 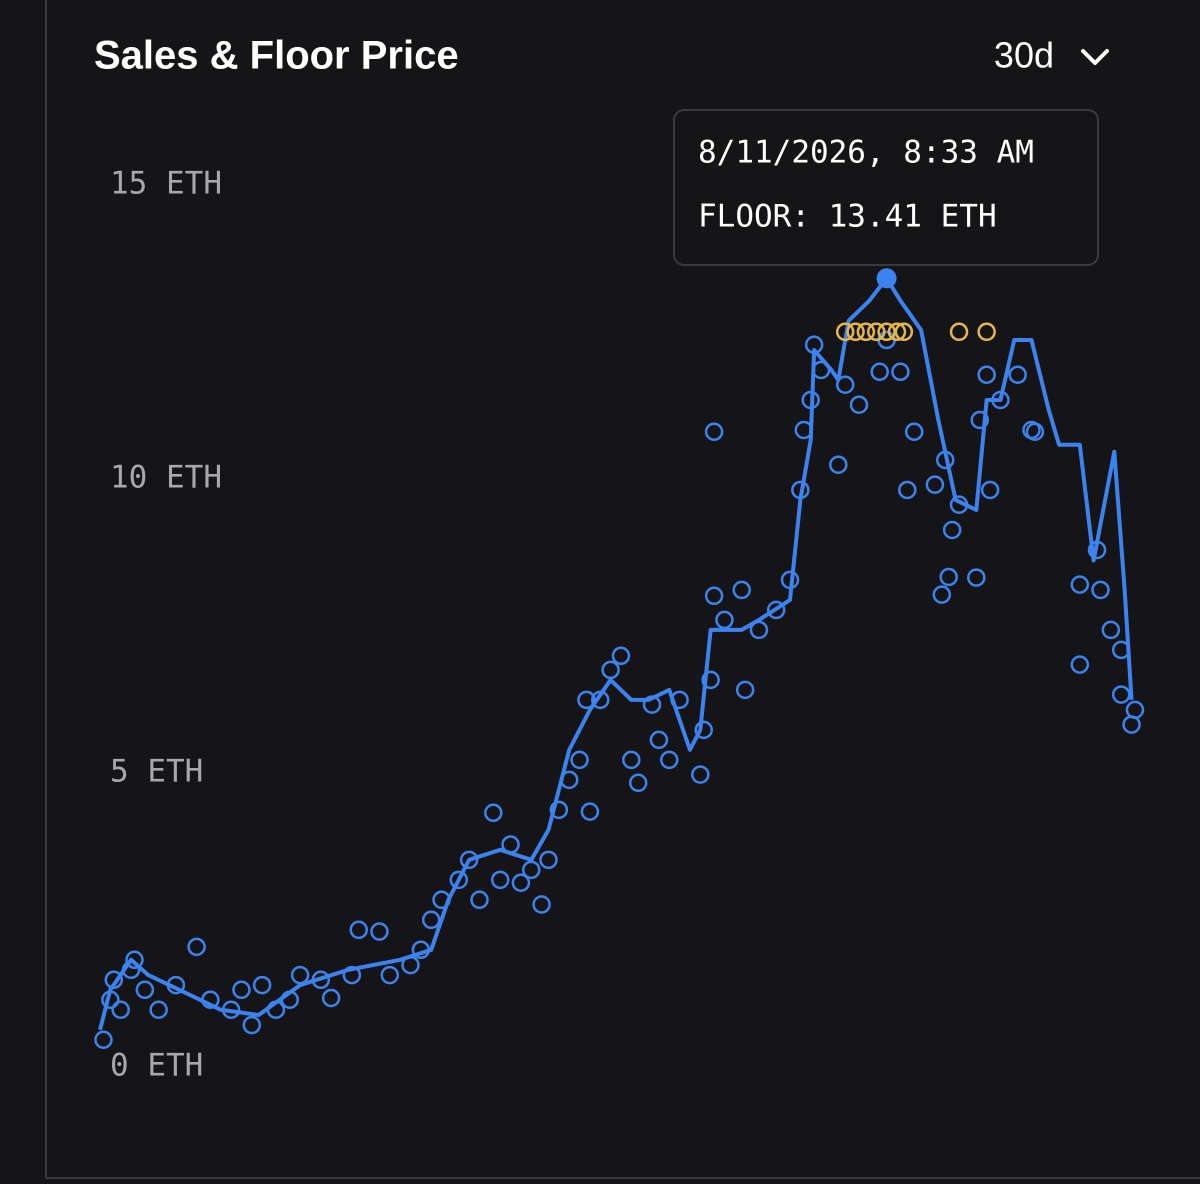 What do you see at coordinates (166, 477) in the screenshot?
I see `y-tick-label: 10 ETH` at bounding box center [166, 477].